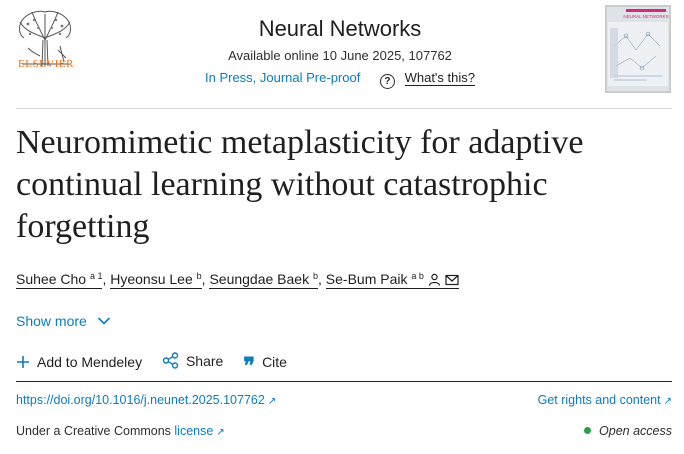  Describe the element at coordinates (434, 279) in the screenshot. I see `person-icon` at that location.